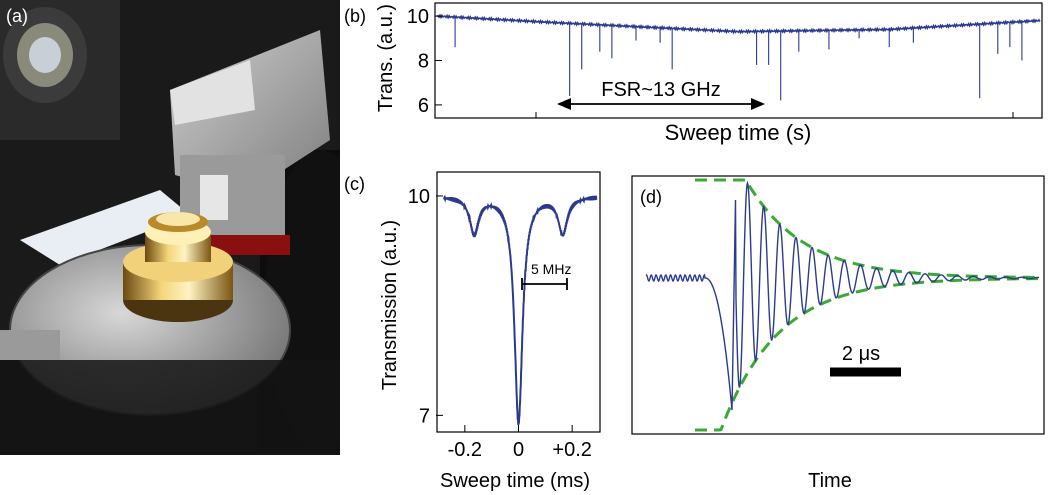  Describe the element at coordinates (386, 58) in the screenshot. I see `panel-b-ylabel: Trans. (a.u.)` at that location.